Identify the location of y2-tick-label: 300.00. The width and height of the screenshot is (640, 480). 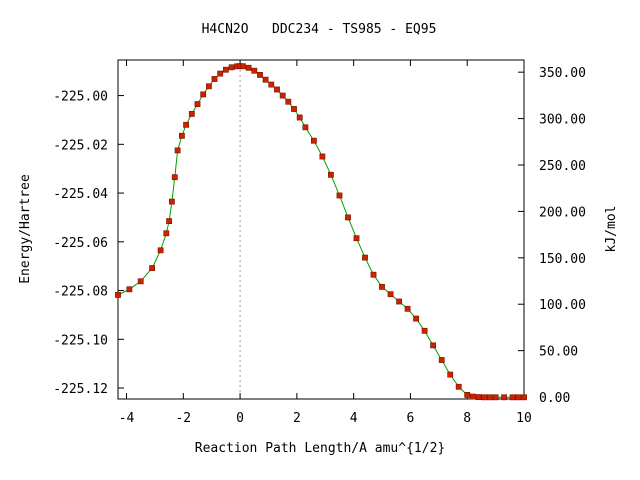
(562, 120).